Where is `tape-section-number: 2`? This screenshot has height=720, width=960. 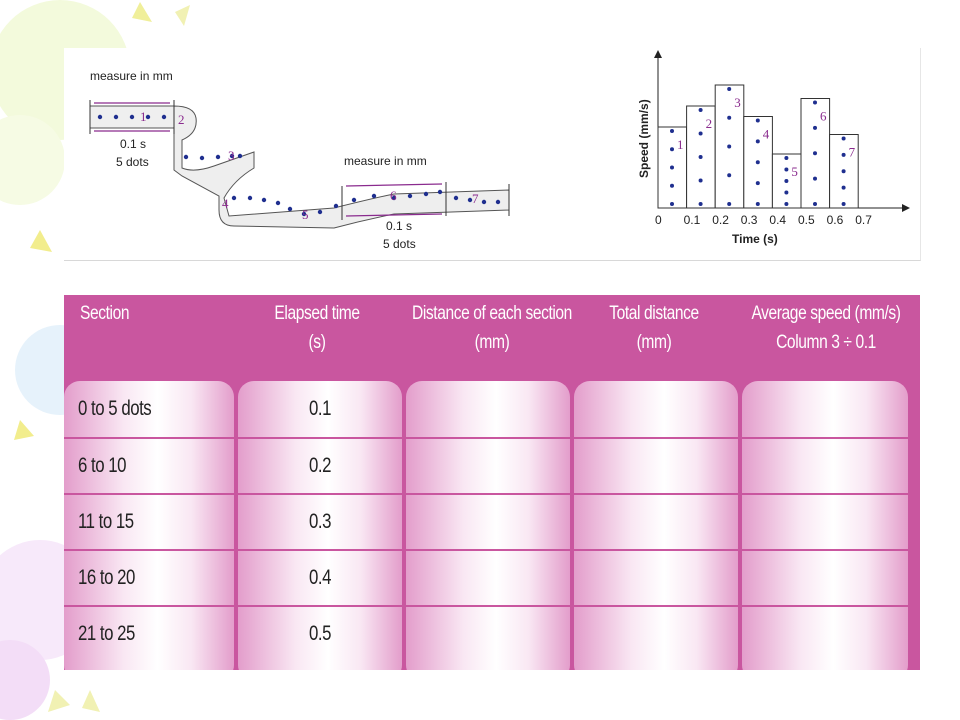 tape-section-number: 2 is located at coordinates (181, 119).